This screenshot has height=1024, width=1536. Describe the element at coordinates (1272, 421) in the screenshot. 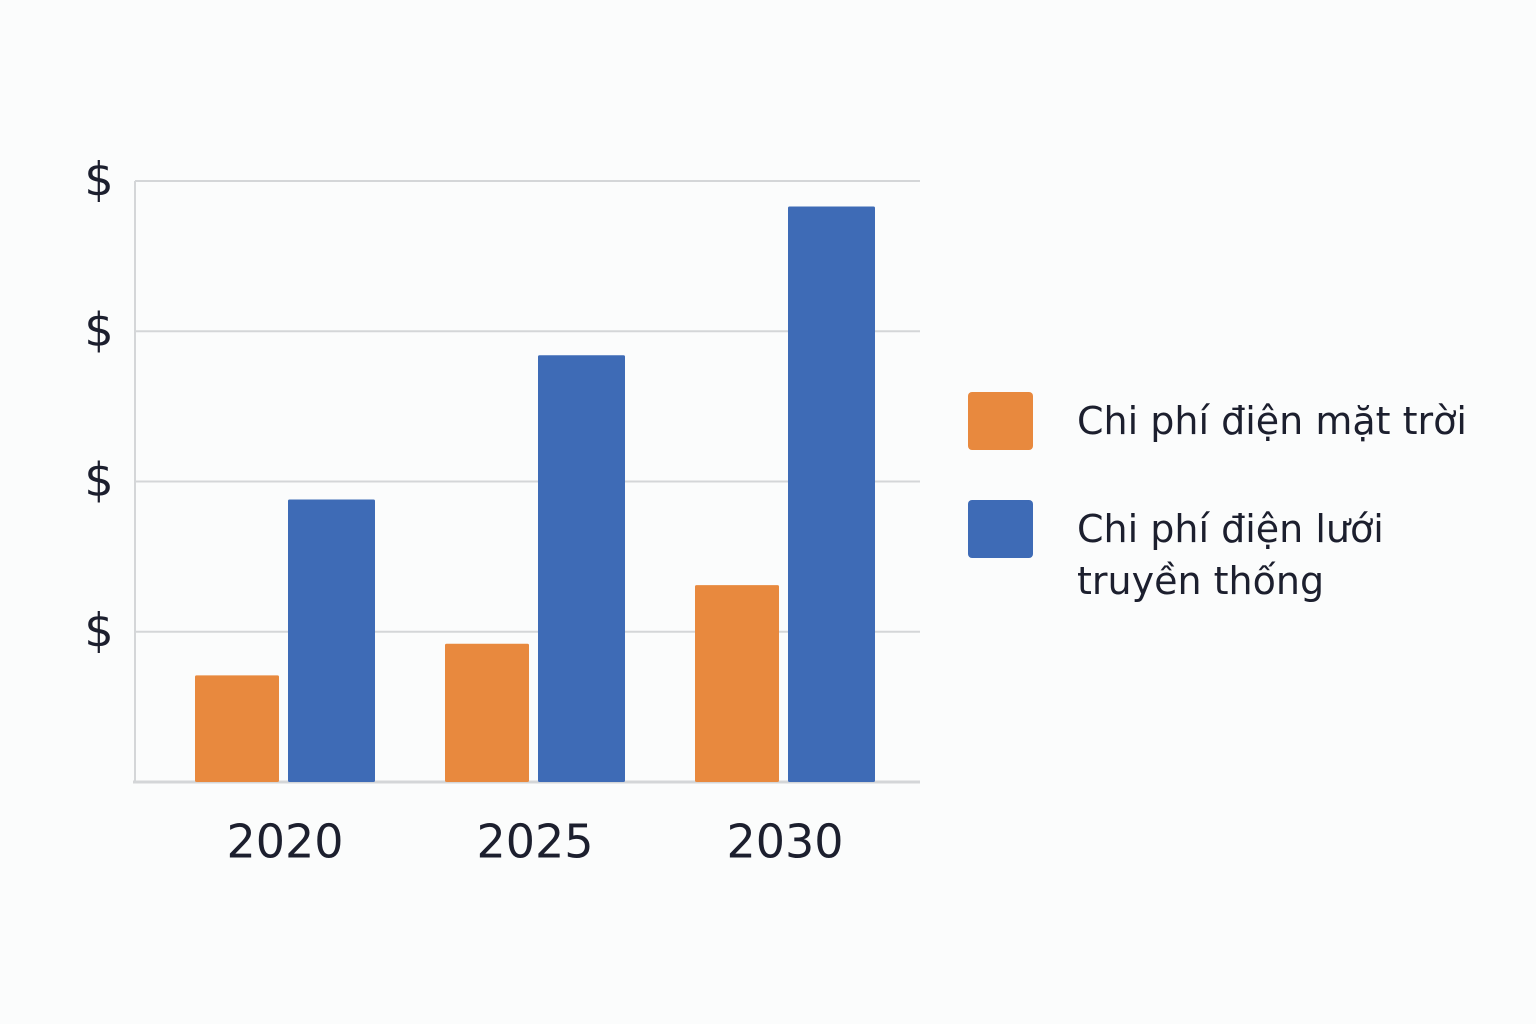

I see `legend-label: Chi phí điện mặt trời` at that location.